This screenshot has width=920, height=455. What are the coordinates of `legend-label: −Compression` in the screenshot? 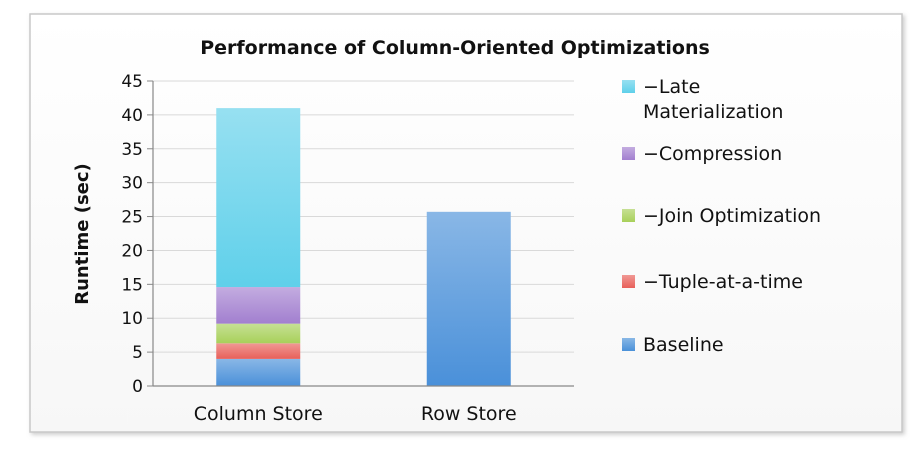 It's located at (712, 154).